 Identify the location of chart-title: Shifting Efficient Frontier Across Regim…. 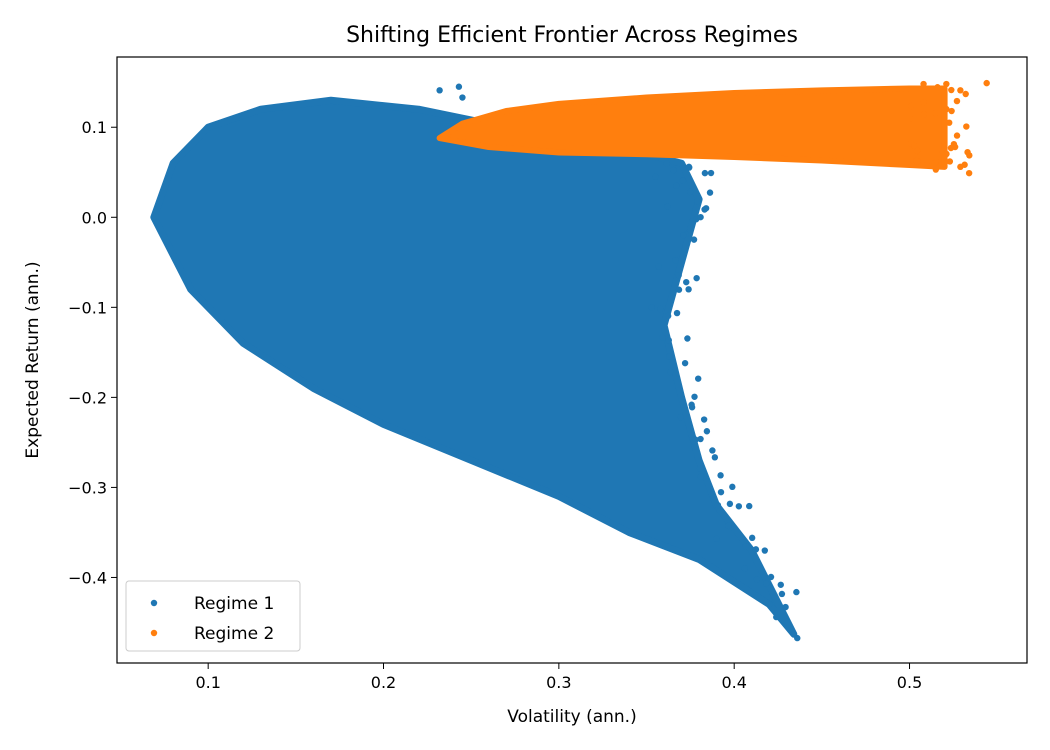
(572, 35).